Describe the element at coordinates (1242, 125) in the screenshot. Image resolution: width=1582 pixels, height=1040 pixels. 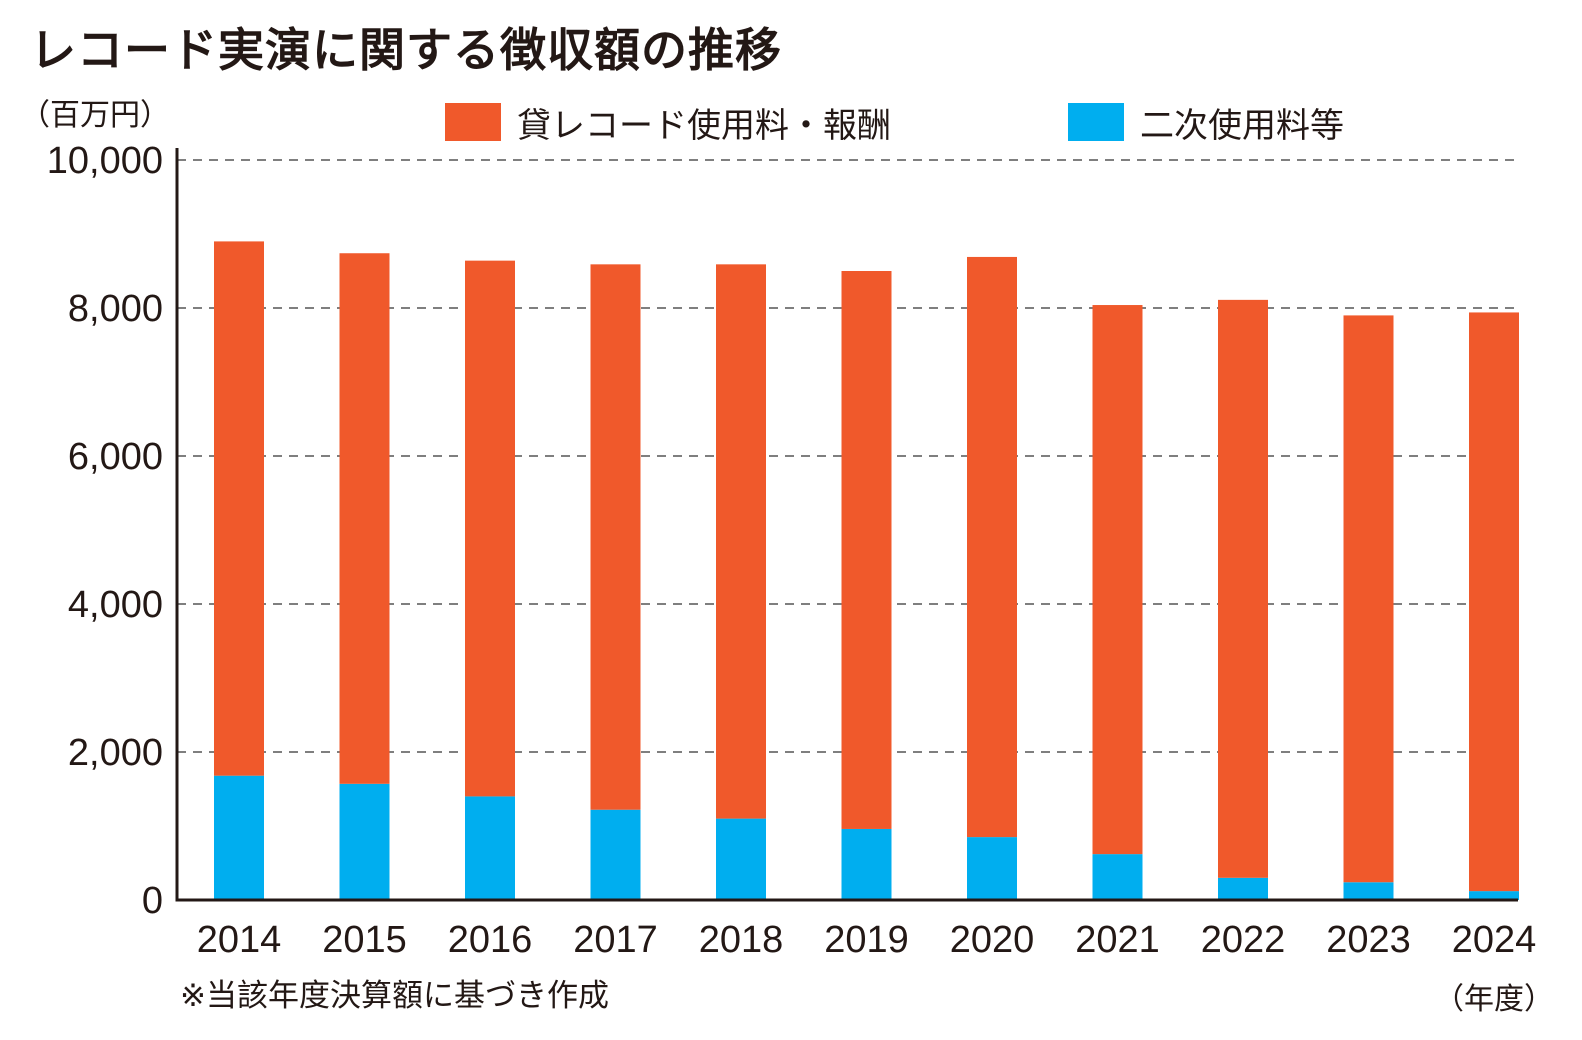
I see `legend-label-secondary: 二次使用料等` at that location.